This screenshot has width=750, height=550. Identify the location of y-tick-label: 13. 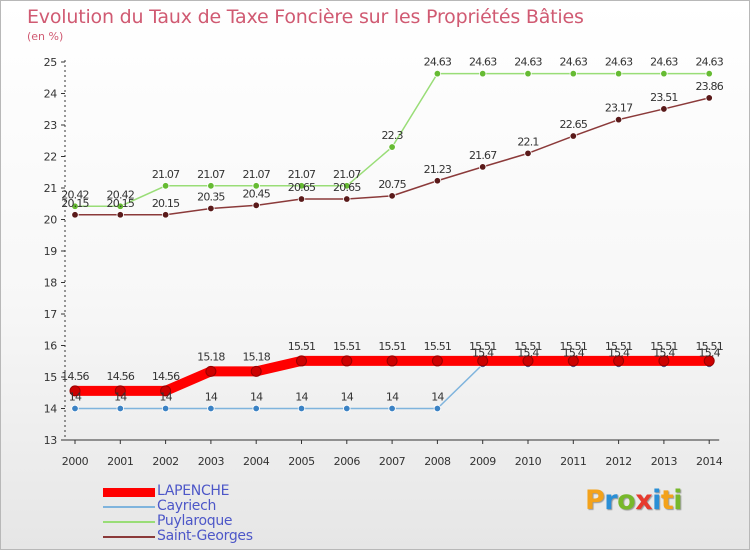
(51, 440).